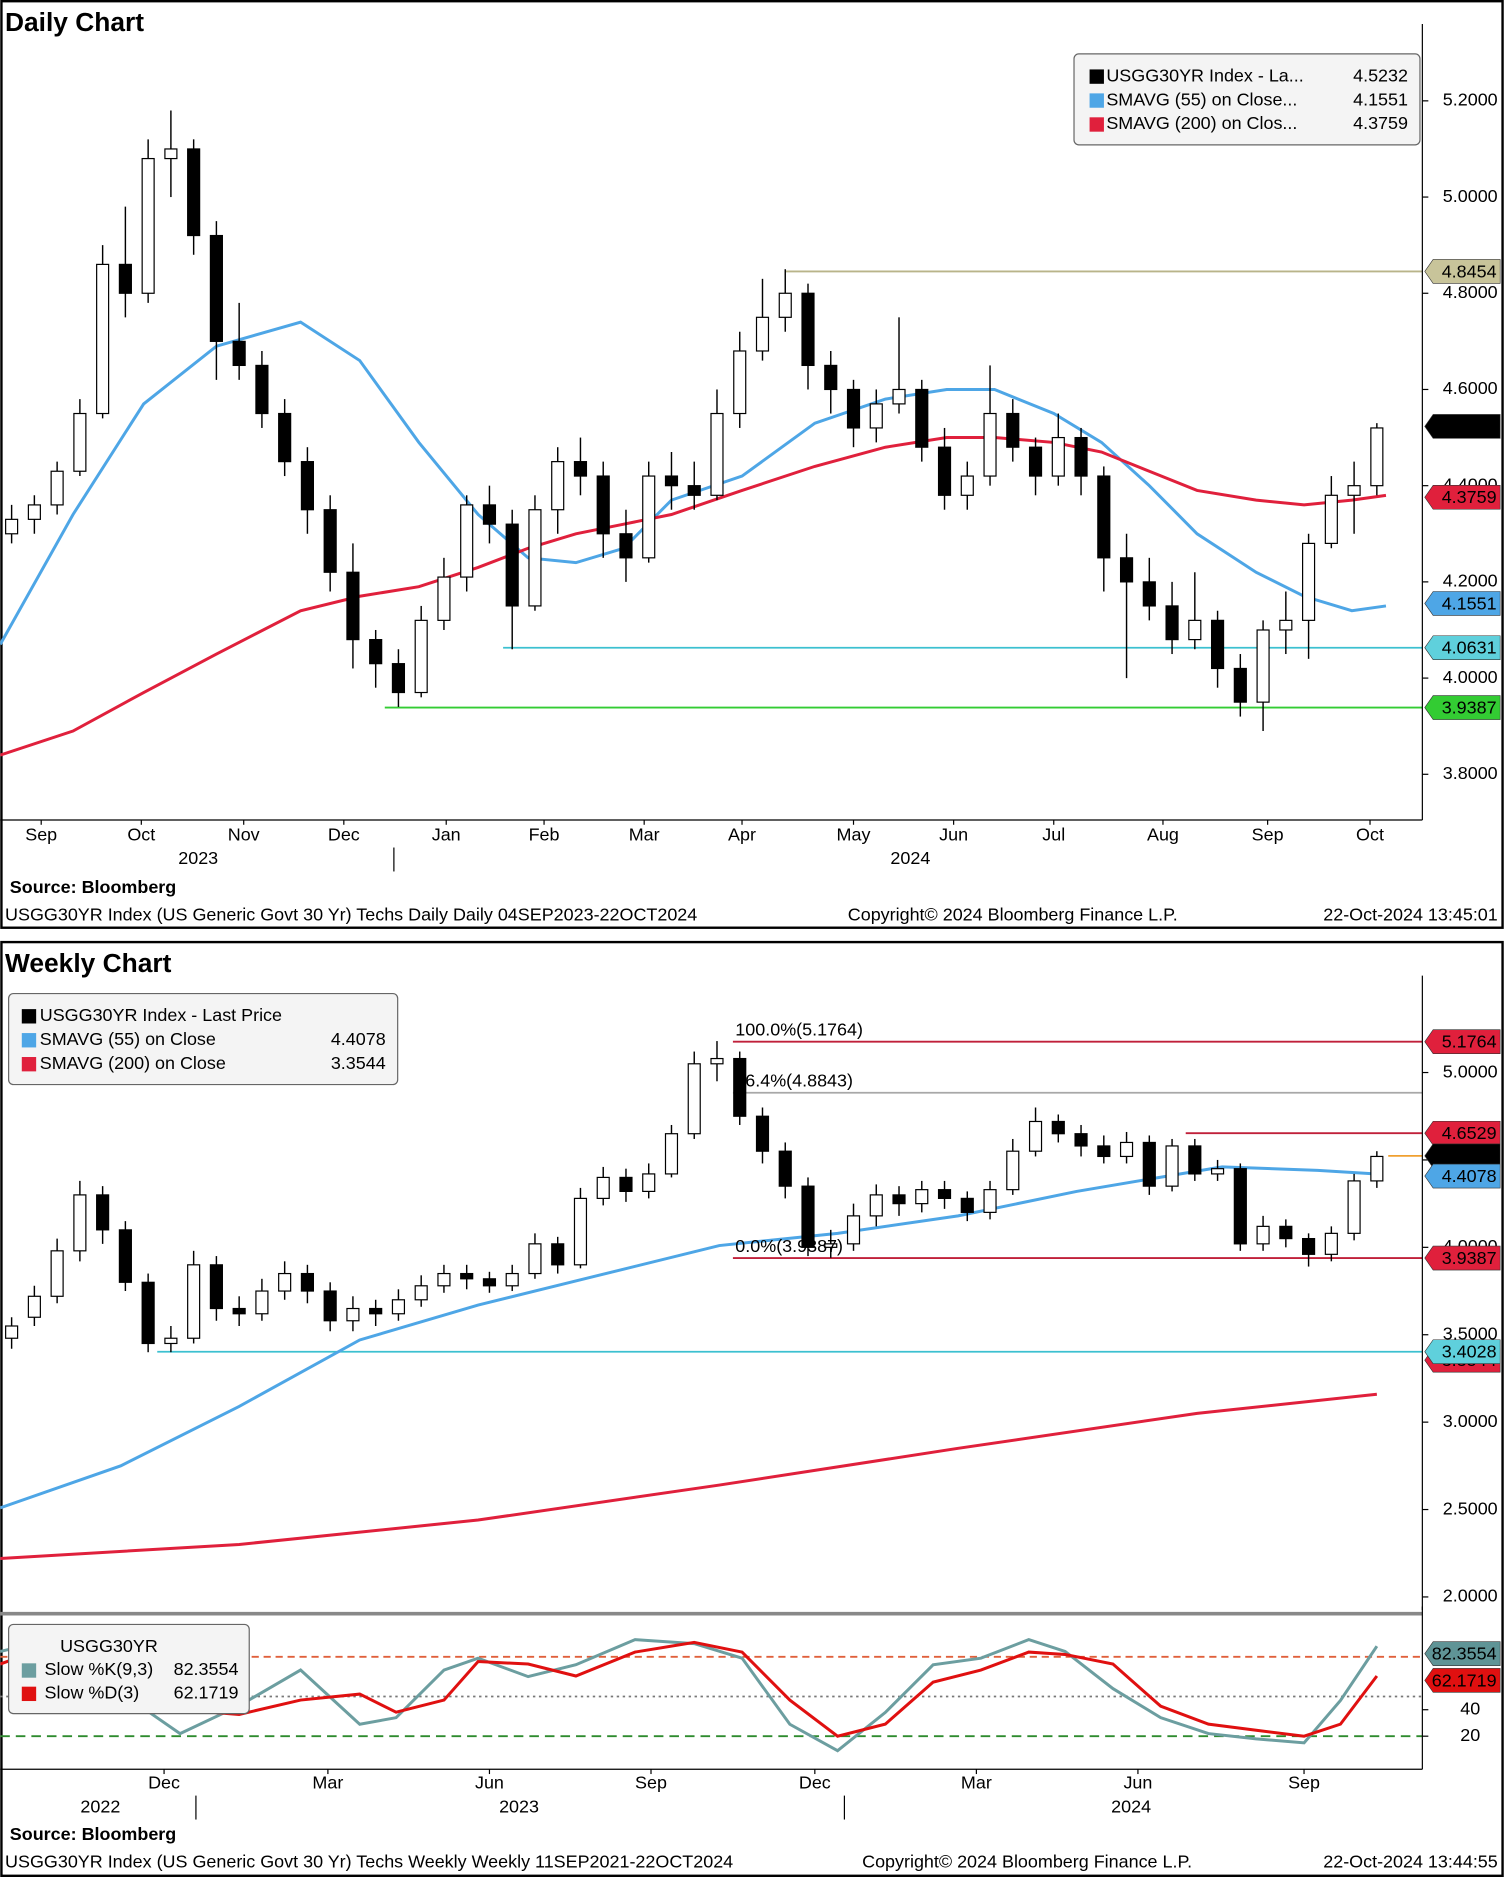 Image resolution: width=1504 pixels, height=1877 pixels. I want to click on y-tick-label: 40, so click(1470, 1708).